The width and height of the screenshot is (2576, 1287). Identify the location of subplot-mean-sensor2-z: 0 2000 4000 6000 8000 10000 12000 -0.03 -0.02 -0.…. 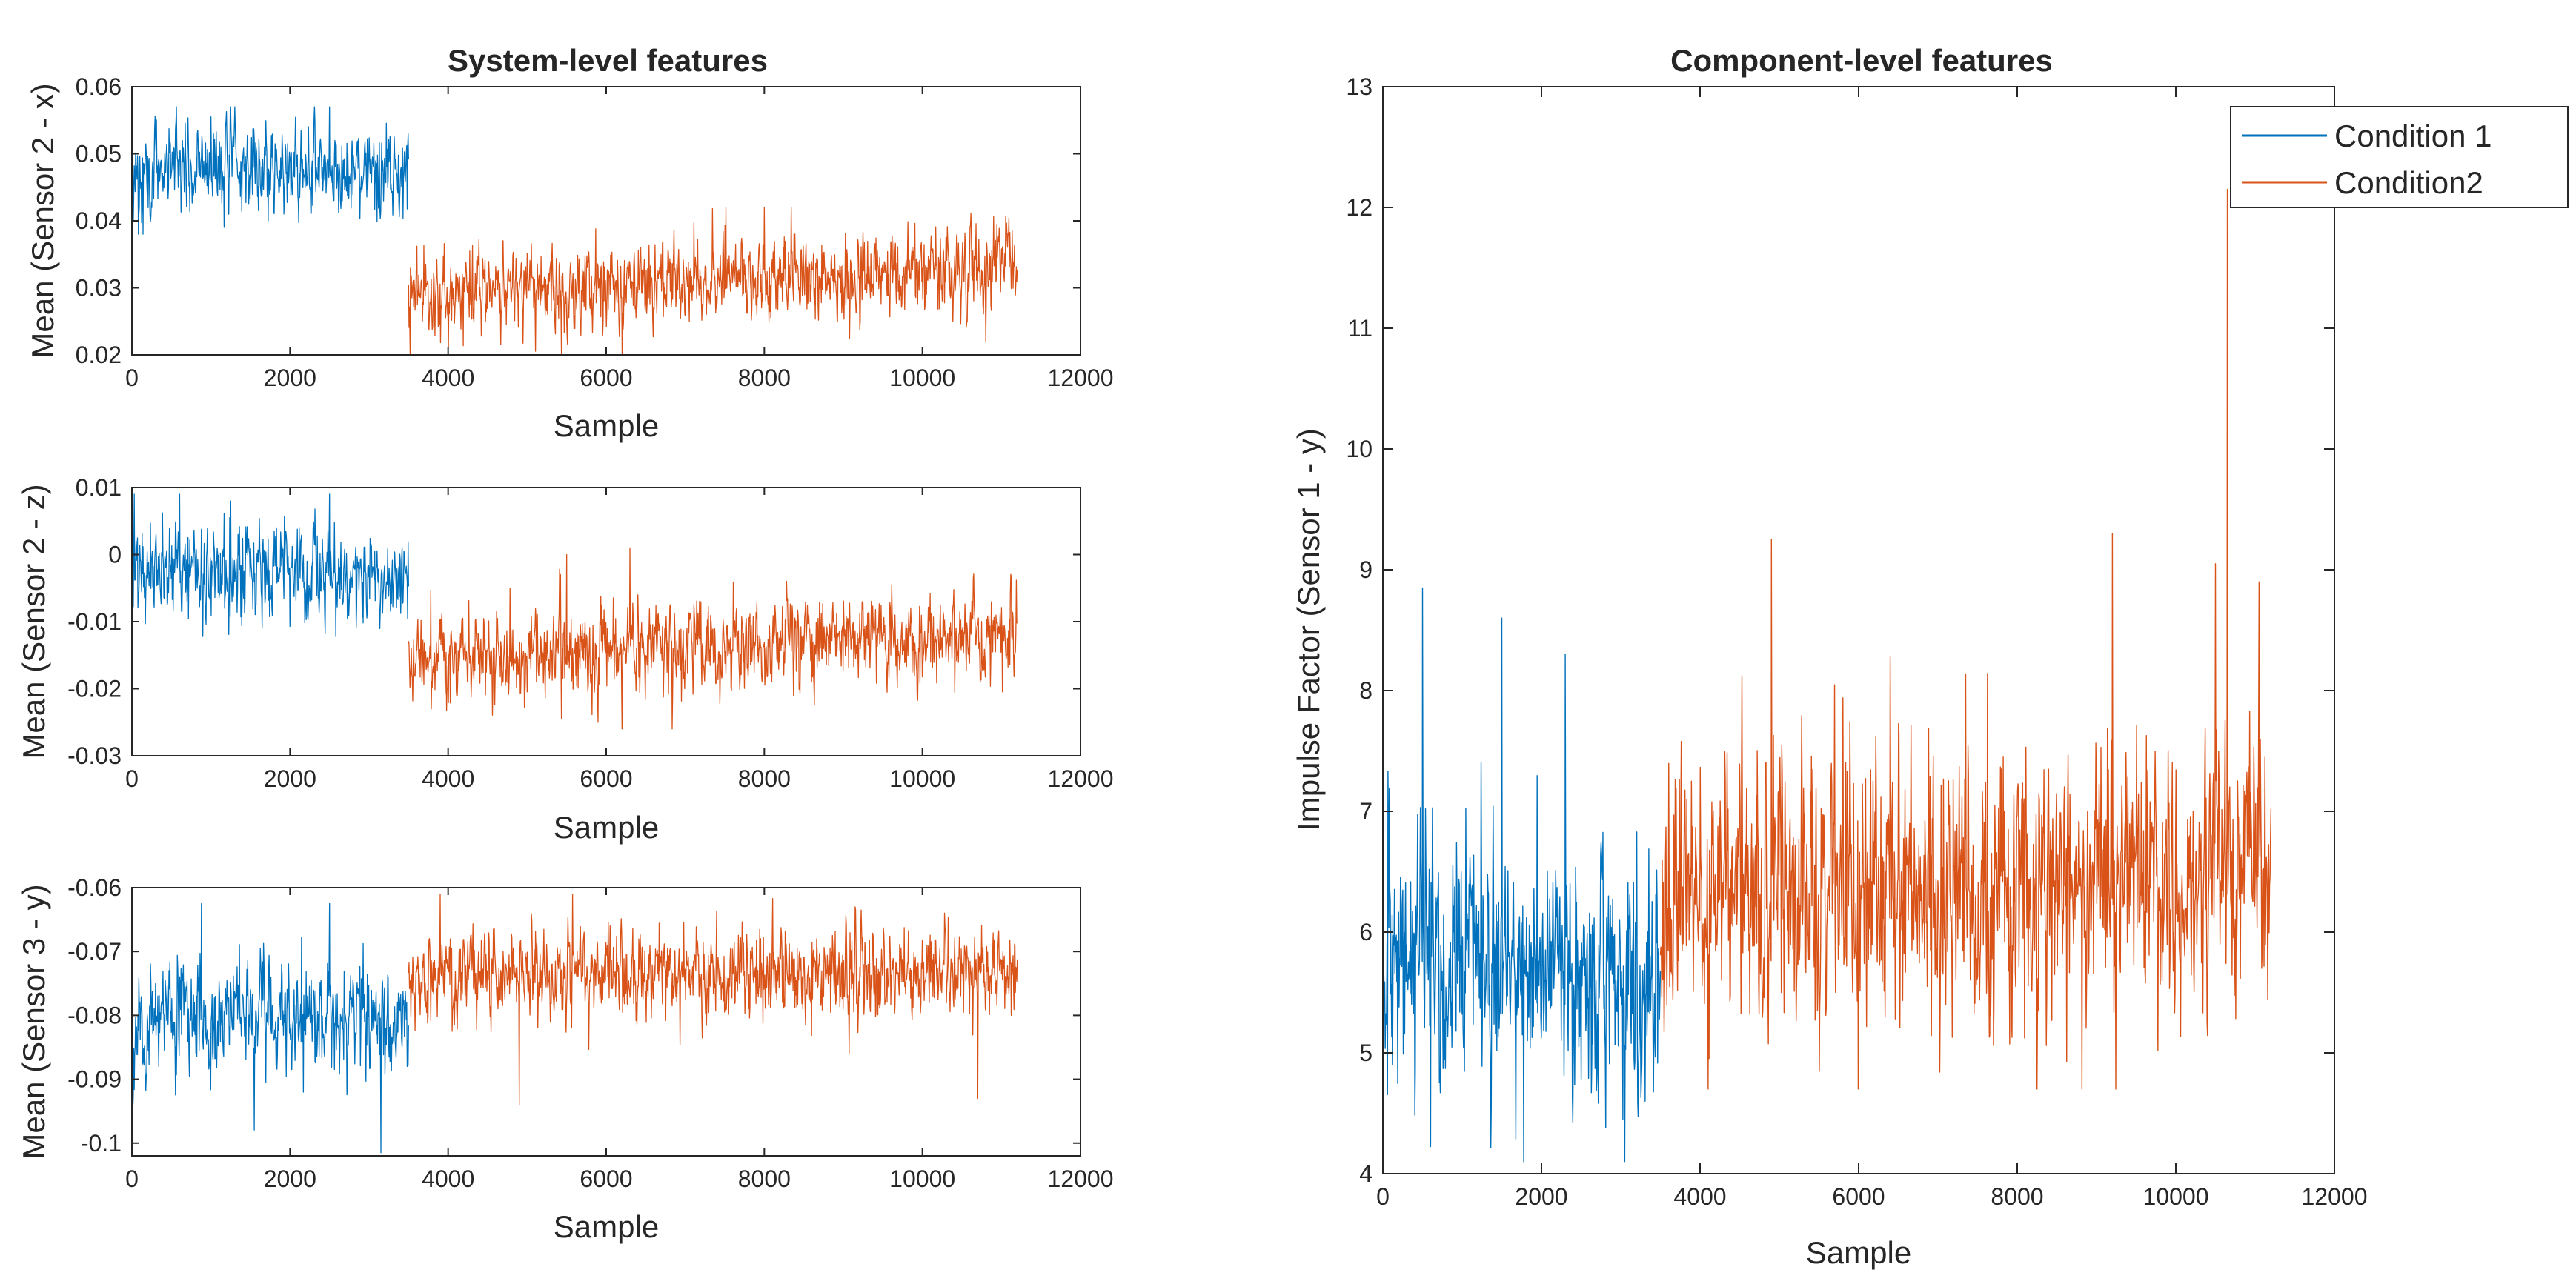
(564, 659).